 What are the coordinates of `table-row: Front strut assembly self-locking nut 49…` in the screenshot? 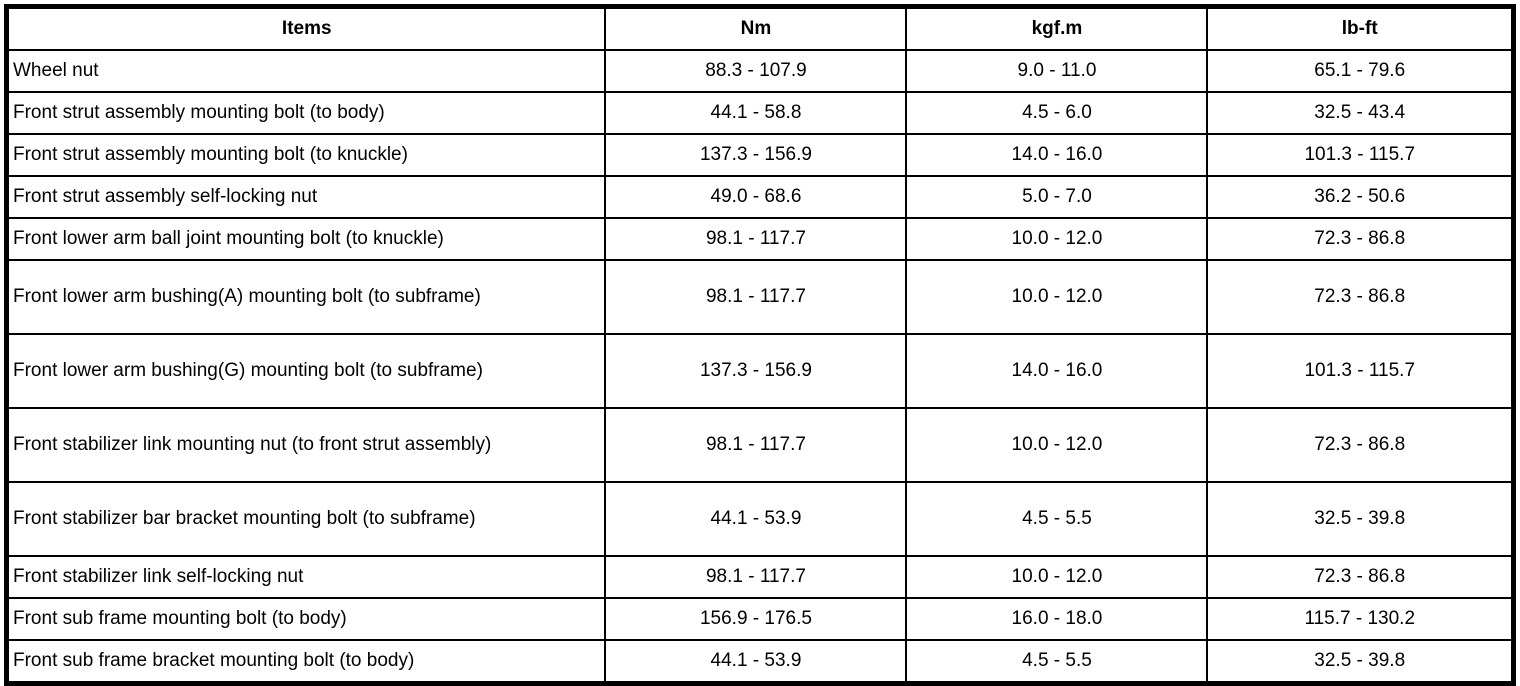 It's located at (760, 197).